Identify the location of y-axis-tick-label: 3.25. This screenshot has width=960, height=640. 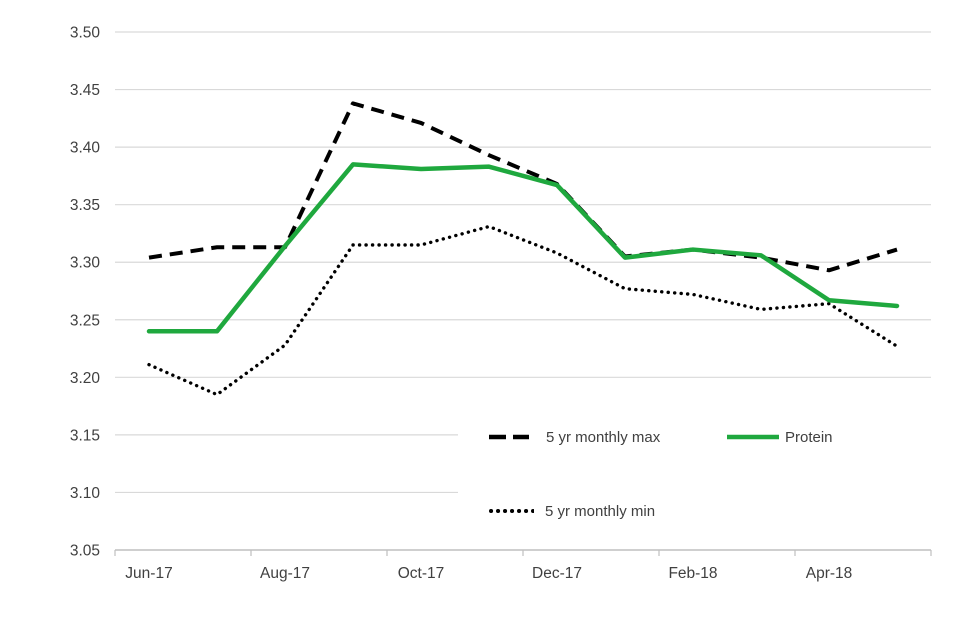
(85, 320).